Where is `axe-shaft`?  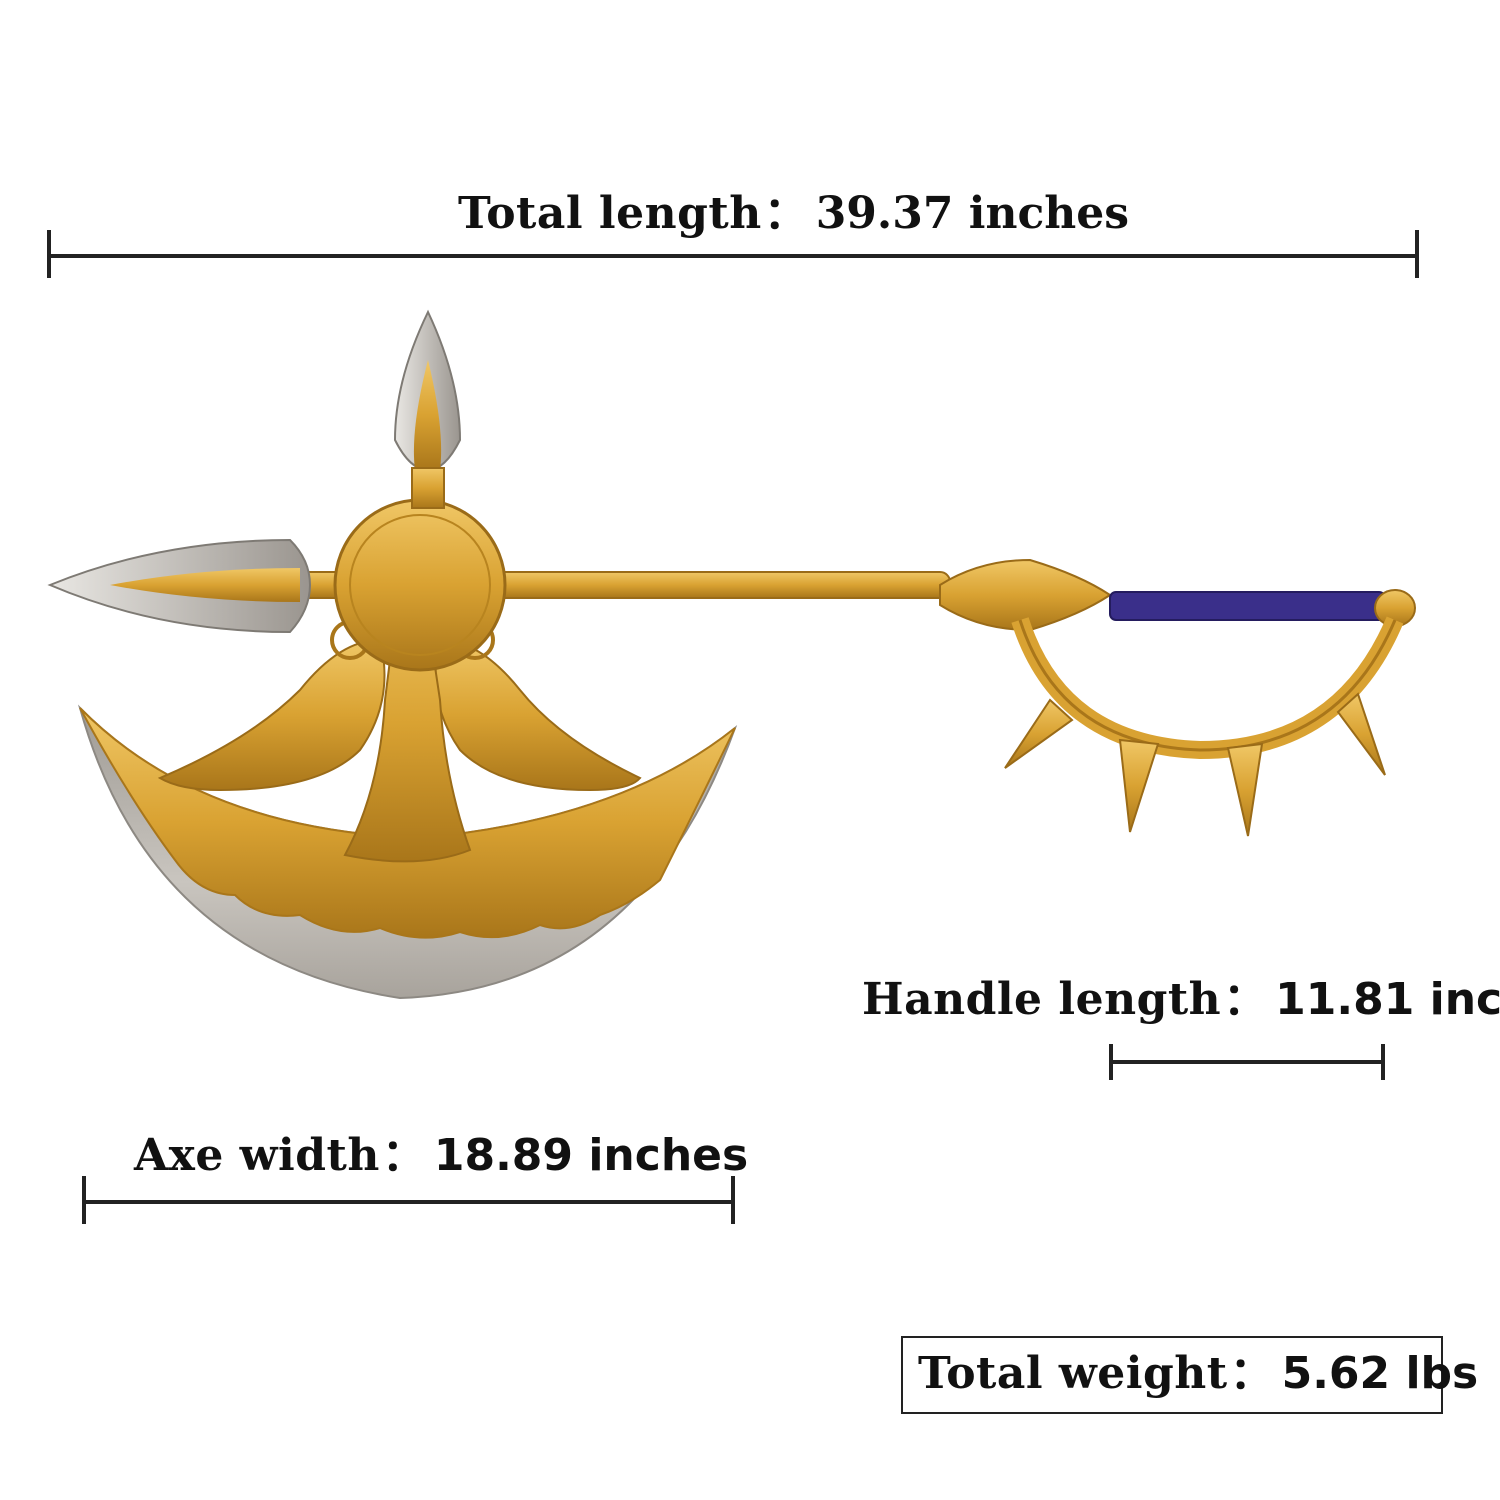
axe-shaft is located at coordinates (767, 595).